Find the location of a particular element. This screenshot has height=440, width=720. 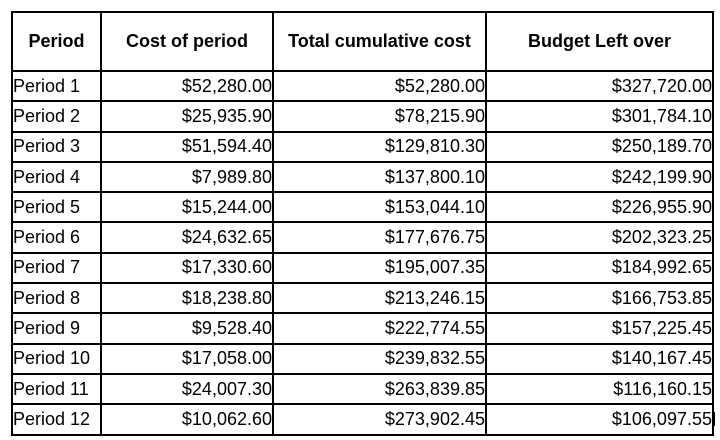

cost-of-period-cell: $52,280.00 is located at coordinates (187, 86).